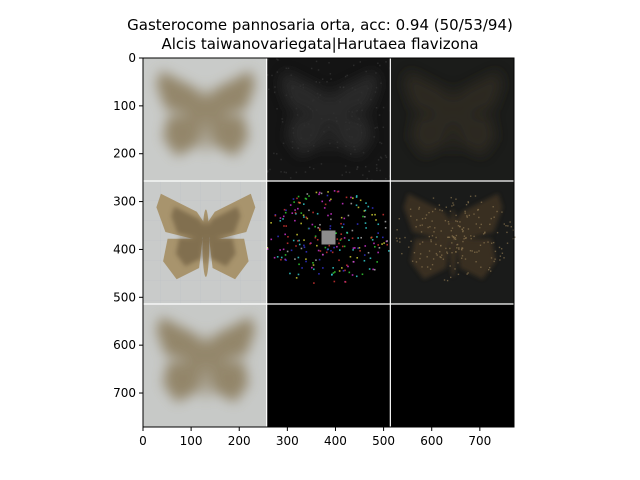  Describe the element at coordinates (452, 365) in the screenshot. I see `image-tile-r2-c2` at that location.